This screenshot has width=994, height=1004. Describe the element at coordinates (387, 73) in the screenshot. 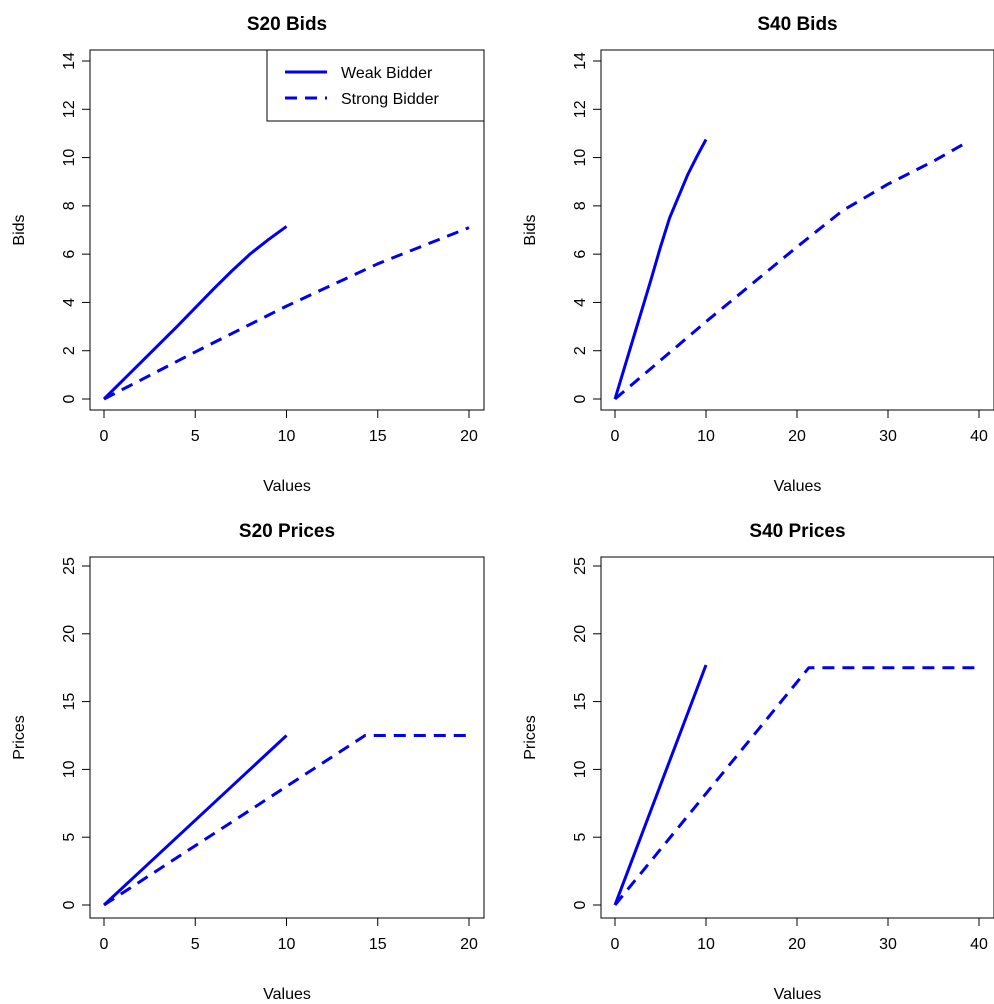

I see `legend-label: Weak Bidder` at that location.